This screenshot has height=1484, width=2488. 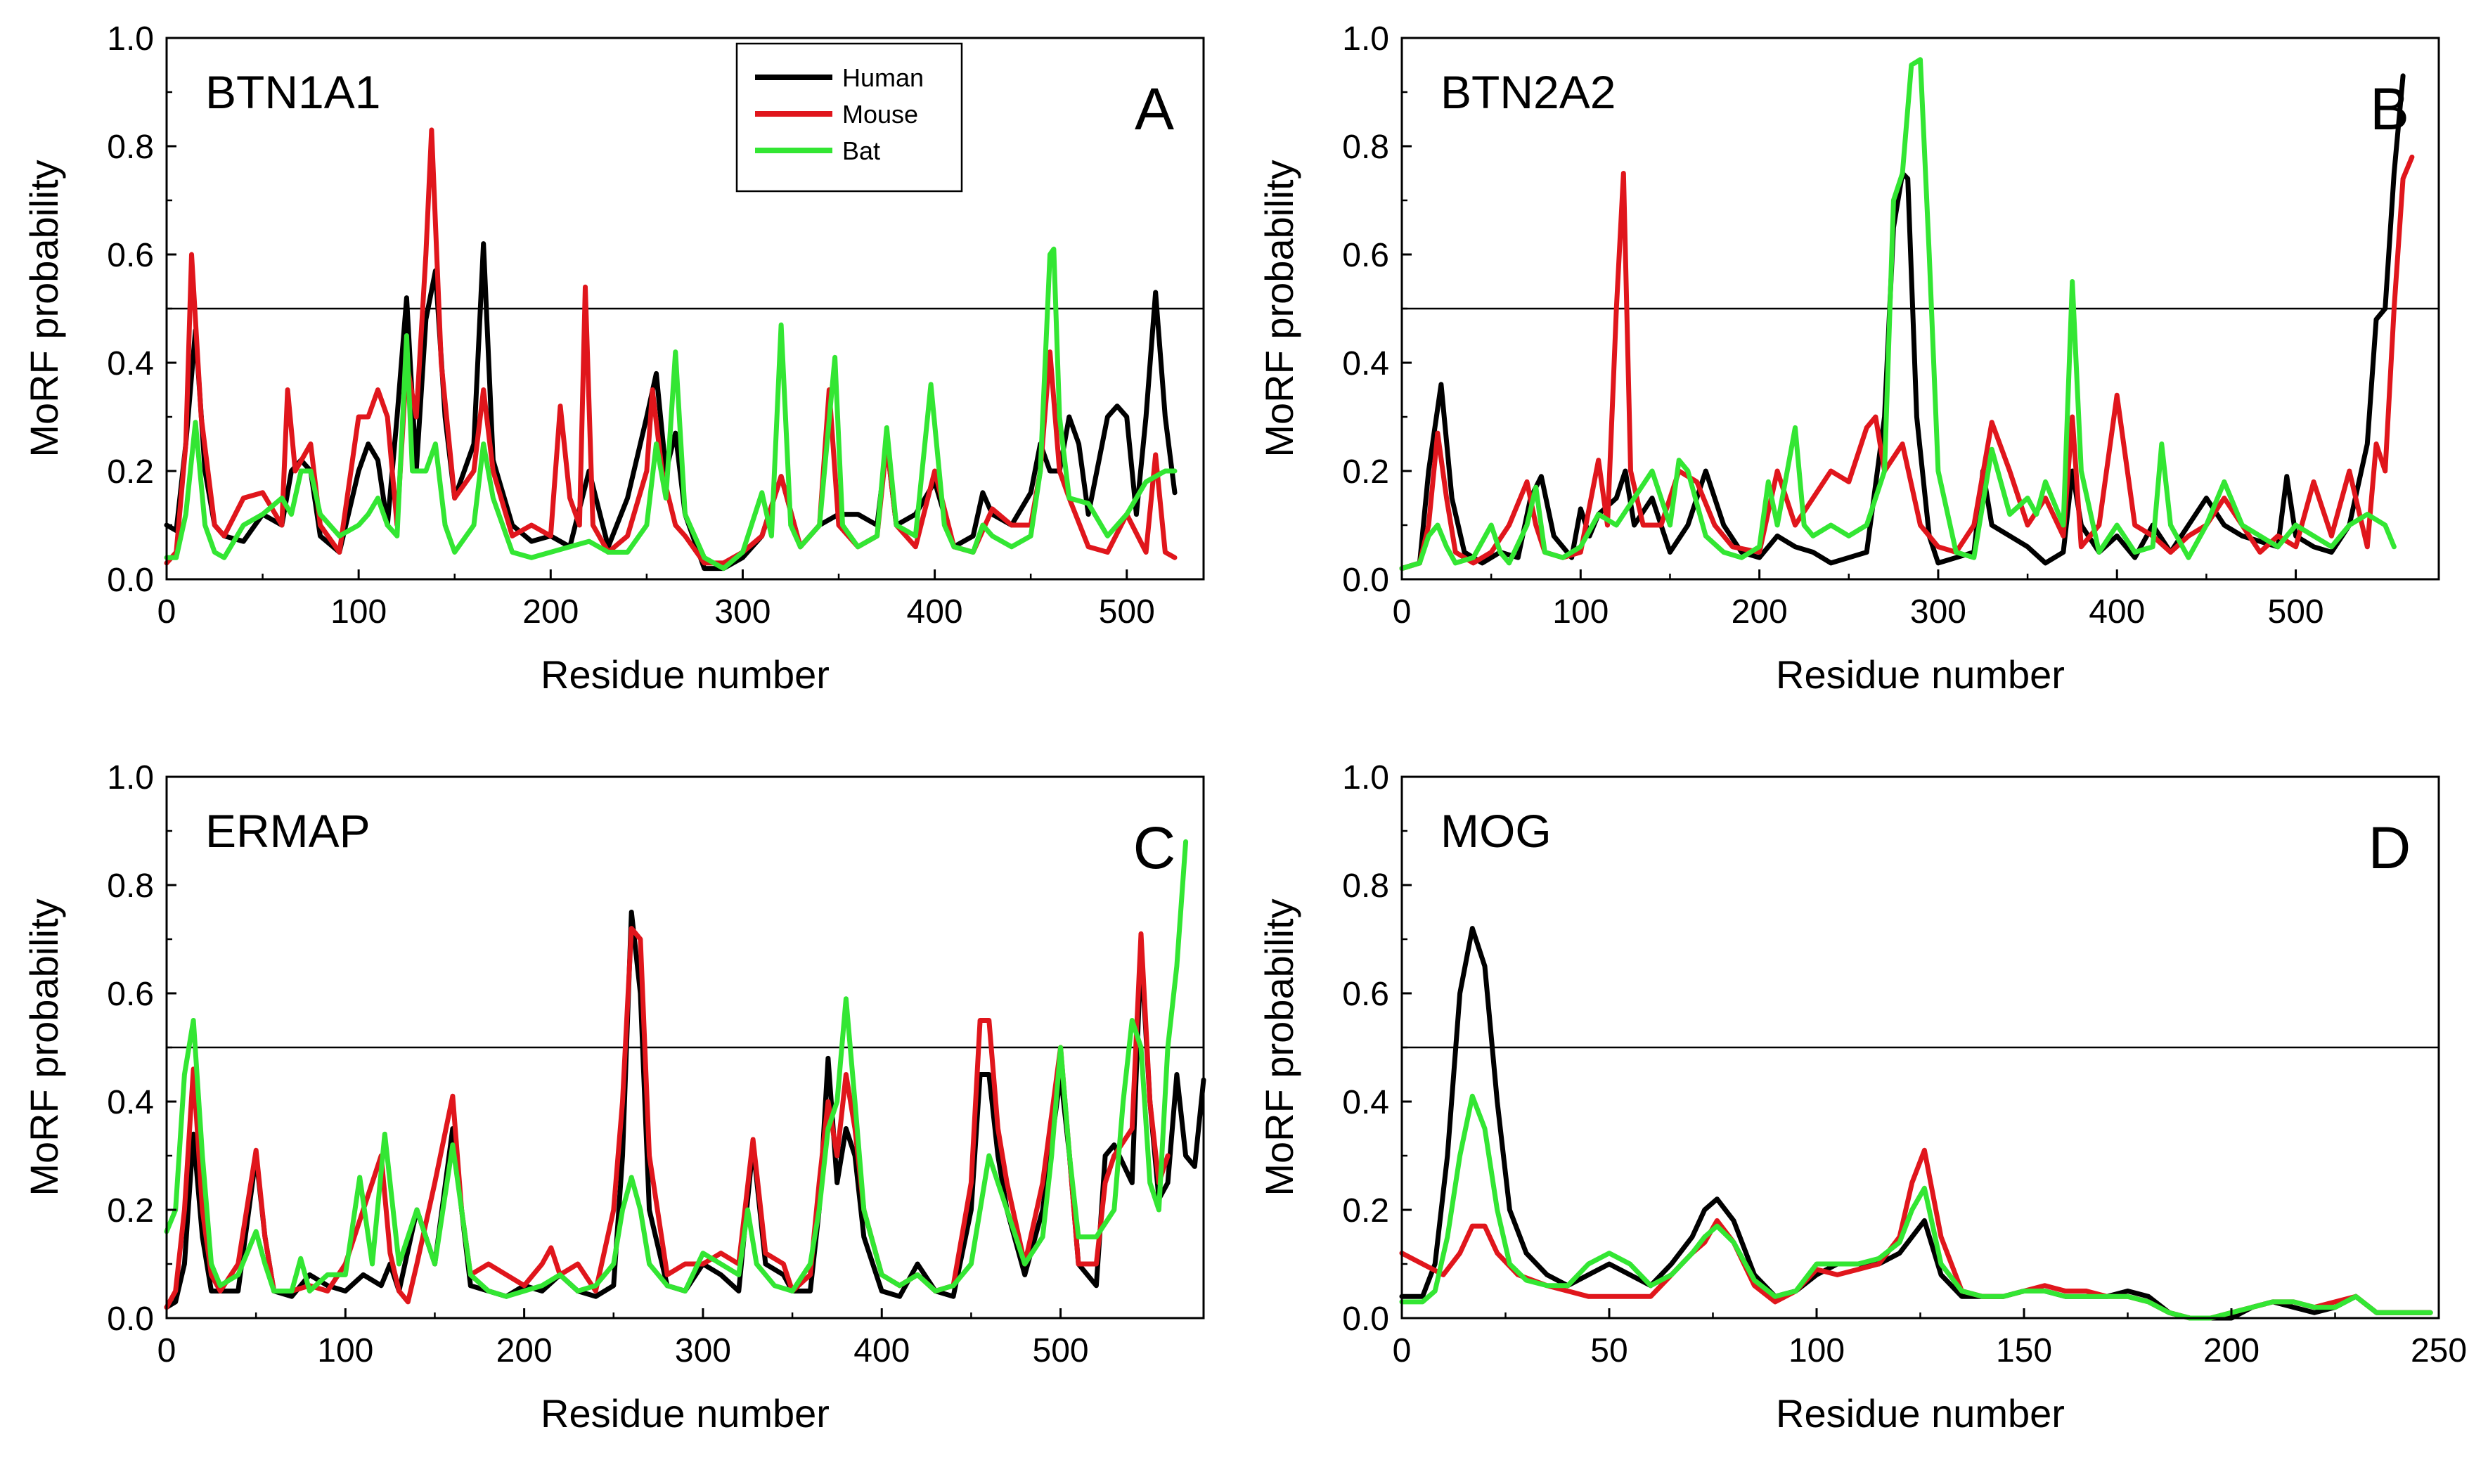 What do you see at coordinates (1365, 472) in the screenshot?
I see `y-tick-label-b: 0.2` at bounding box center [1365, 472].